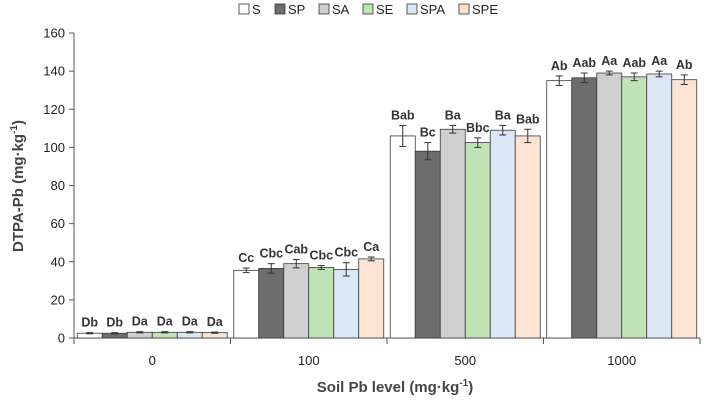 The width and height of the screenshot is (706, 403). What do you see at coordinates (485, 9) in the screenshot?
I see `legend-label: SPE` at bounding box center [485, 9].